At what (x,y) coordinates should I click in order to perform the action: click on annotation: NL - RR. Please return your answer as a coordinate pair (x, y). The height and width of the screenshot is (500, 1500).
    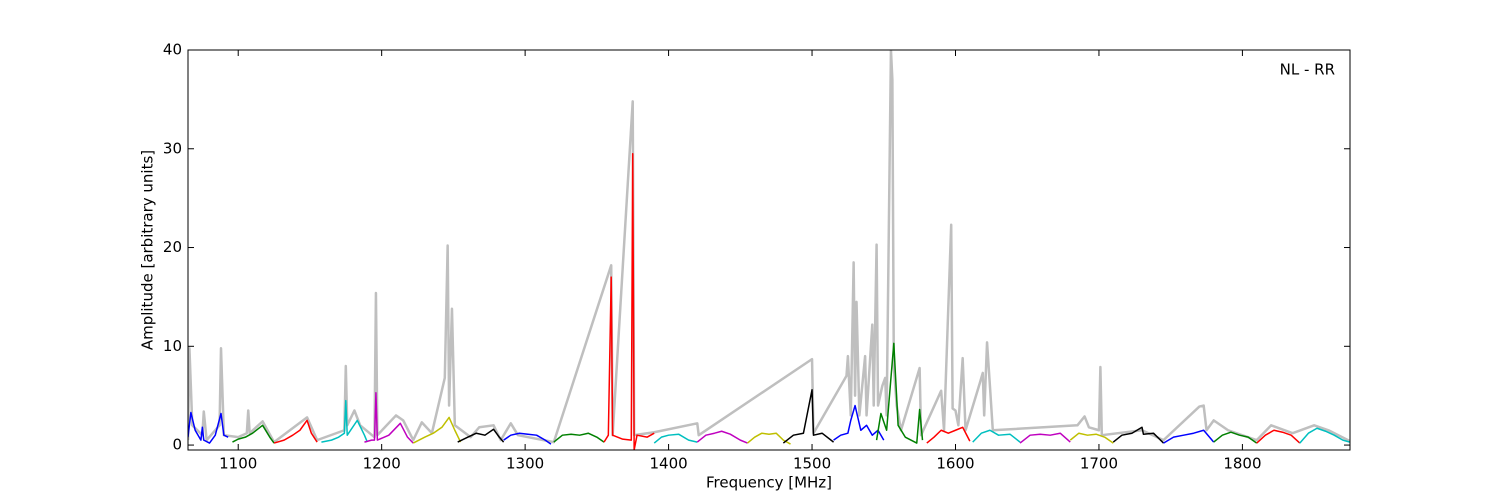
    Looking at the image, I should click on (1307, 70).